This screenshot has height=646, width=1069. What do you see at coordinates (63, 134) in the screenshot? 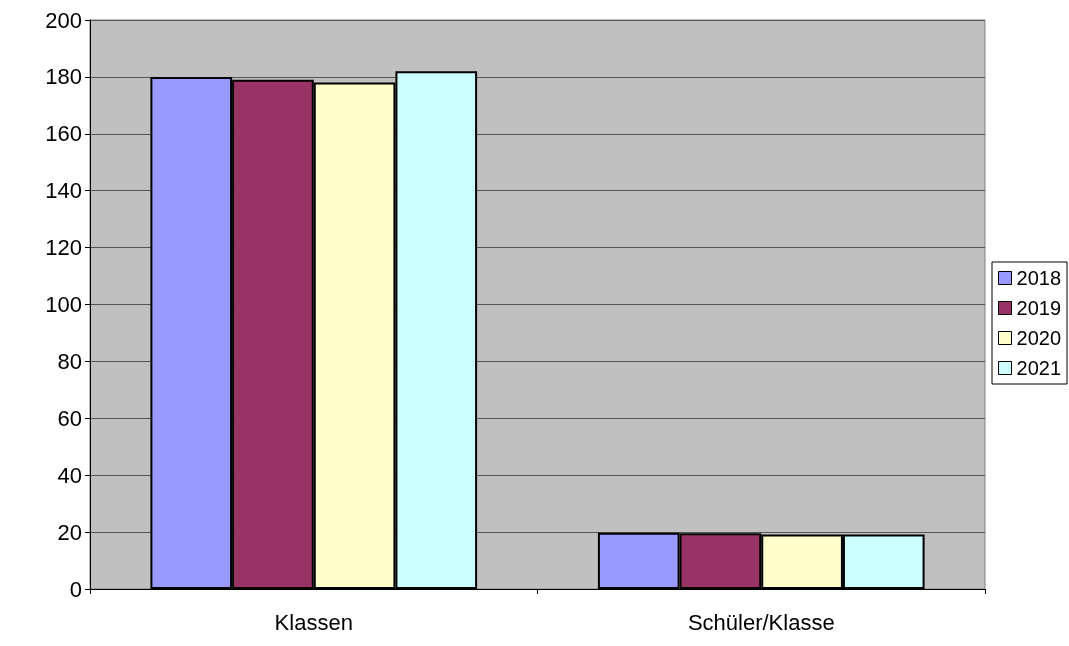
I see `y-tick-label: 160` at bounding box center [63, 134].